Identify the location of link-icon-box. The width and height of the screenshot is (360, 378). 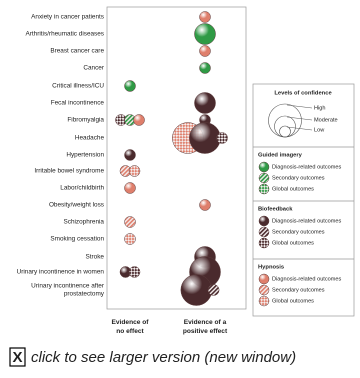
(17, 357).